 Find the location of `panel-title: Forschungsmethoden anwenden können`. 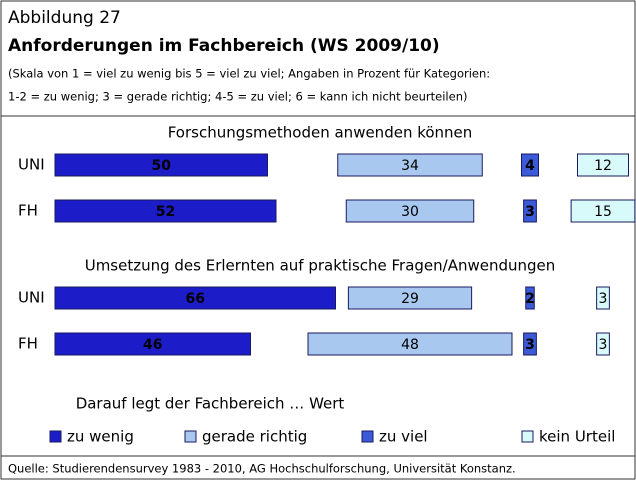

panel-title: Forschungsmethoden anwenden können is located at coordinates (320, 133).